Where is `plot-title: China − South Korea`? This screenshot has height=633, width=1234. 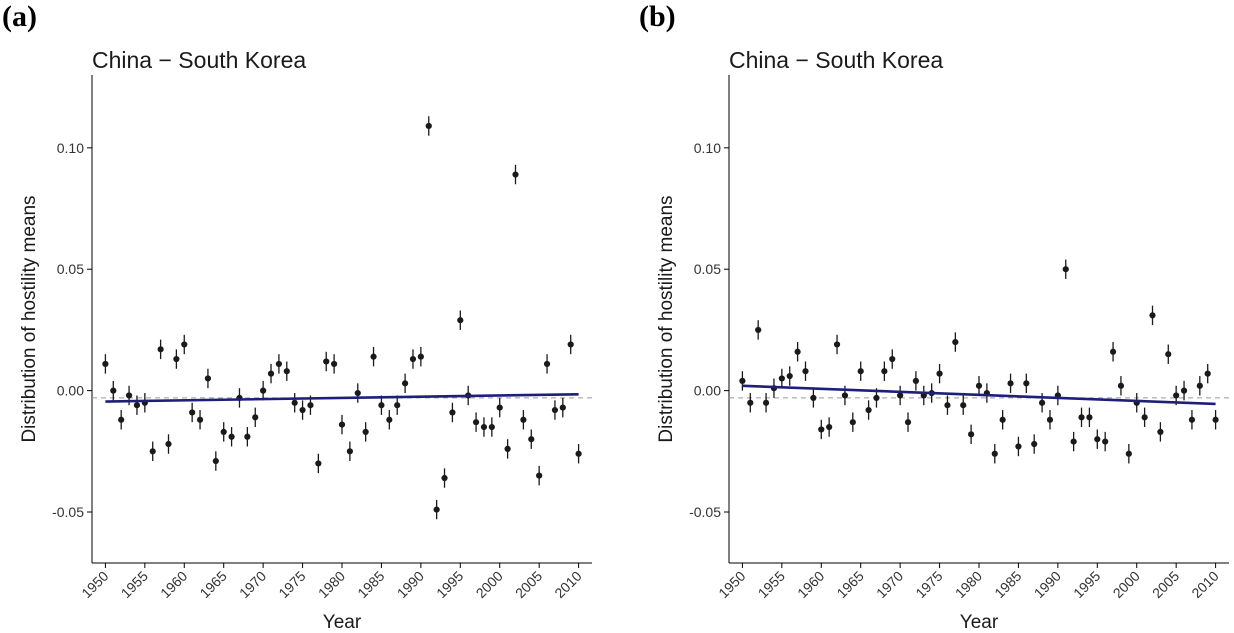 plot-title: China − South Korea is located at coordinates (199, 60).